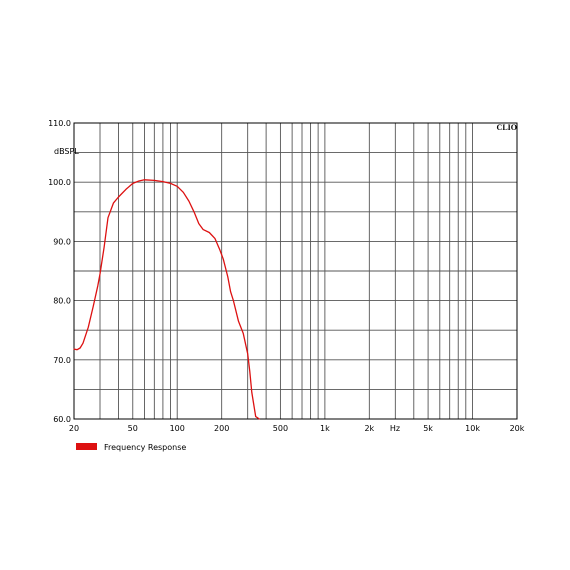  What do you see at coordinates (517, 428) in the screenshot?
I see `x-tick-label: 20k` at bounding box center [517, 428].